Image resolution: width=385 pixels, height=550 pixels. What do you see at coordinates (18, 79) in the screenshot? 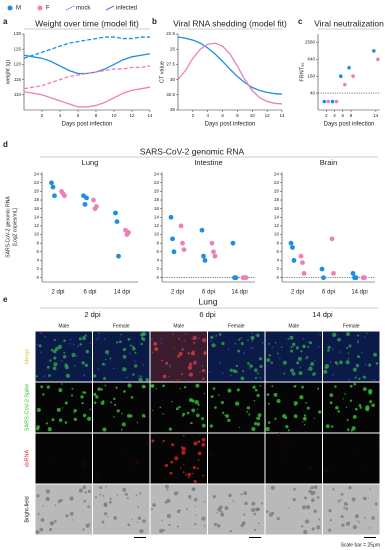
I see `y-tick-label: 115` at bounding box center [18, 79].